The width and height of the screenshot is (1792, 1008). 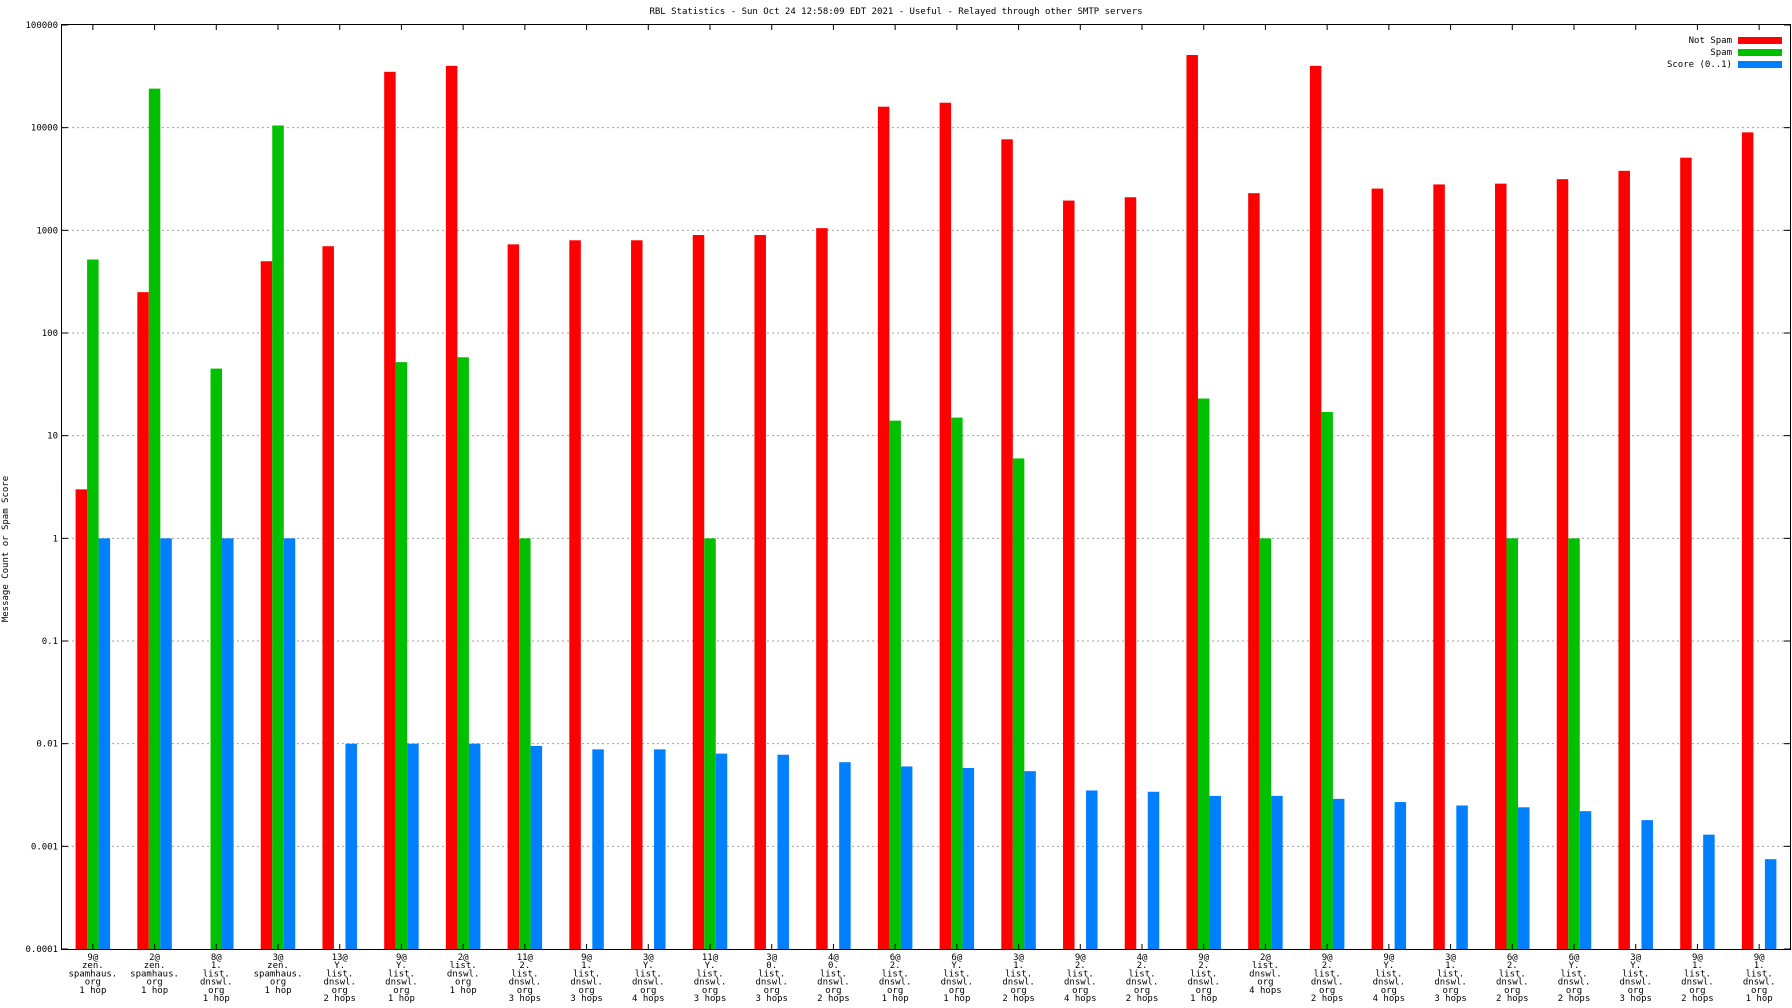 What do you see at coordinates (1697, 978) in the screenshot?
I see `x-tick-label: 9@ 1. list. dnswl. org 2 hops` at bounding box center [1697, 978].